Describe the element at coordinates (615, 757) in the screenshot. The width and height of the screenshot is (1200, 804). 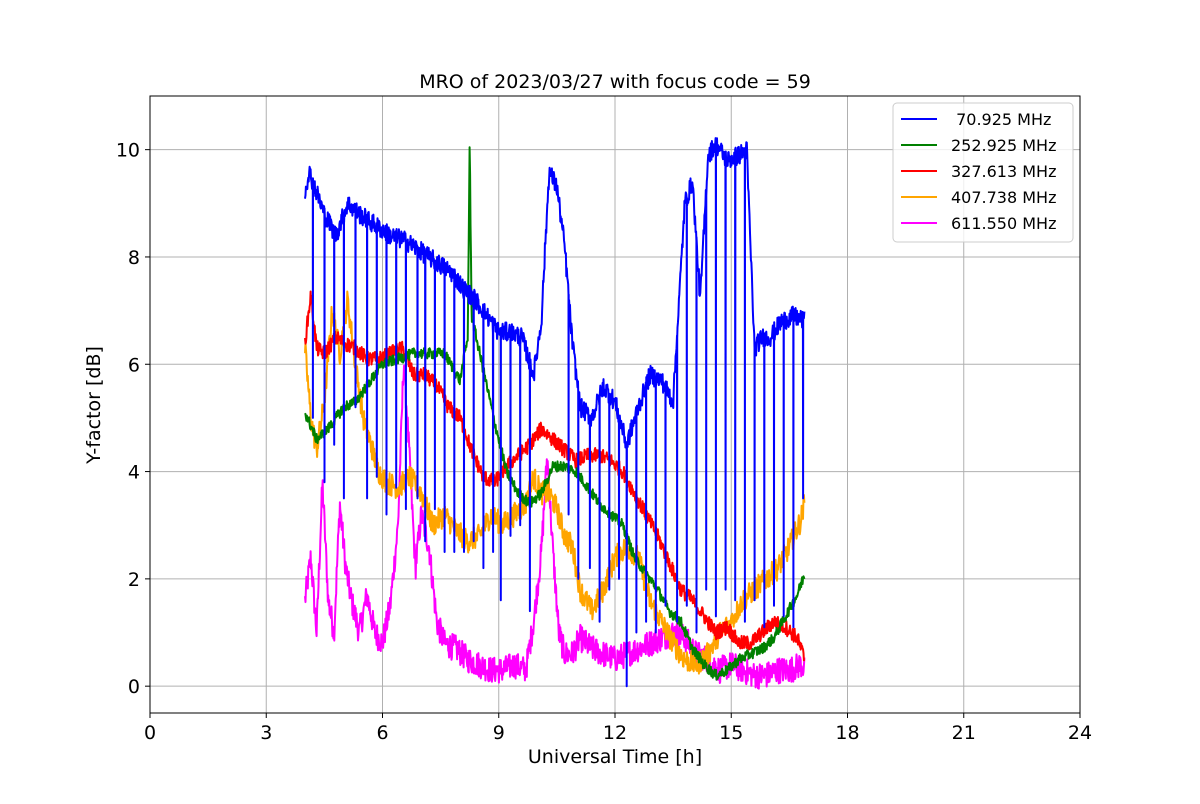
I see `x-axis-label: Universal Time [h]` at that location.